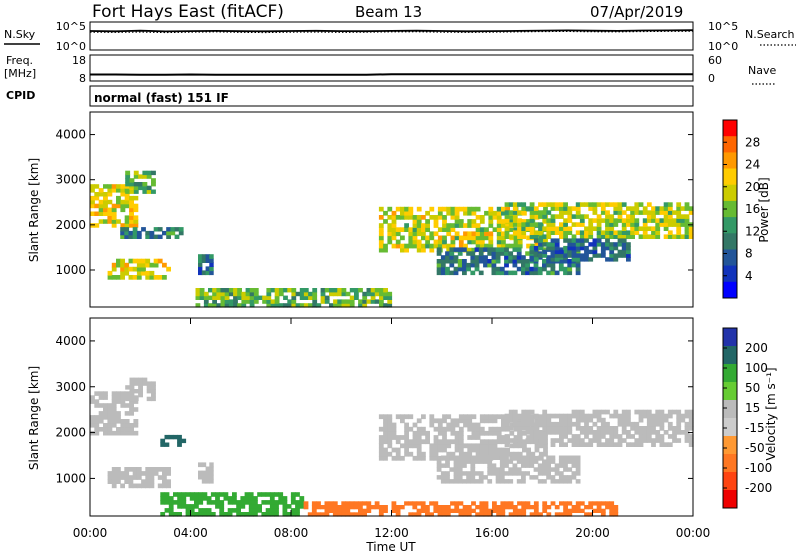 The image size is (800, 554). I want to click on frequency-panel-frame, so click(391, 68).